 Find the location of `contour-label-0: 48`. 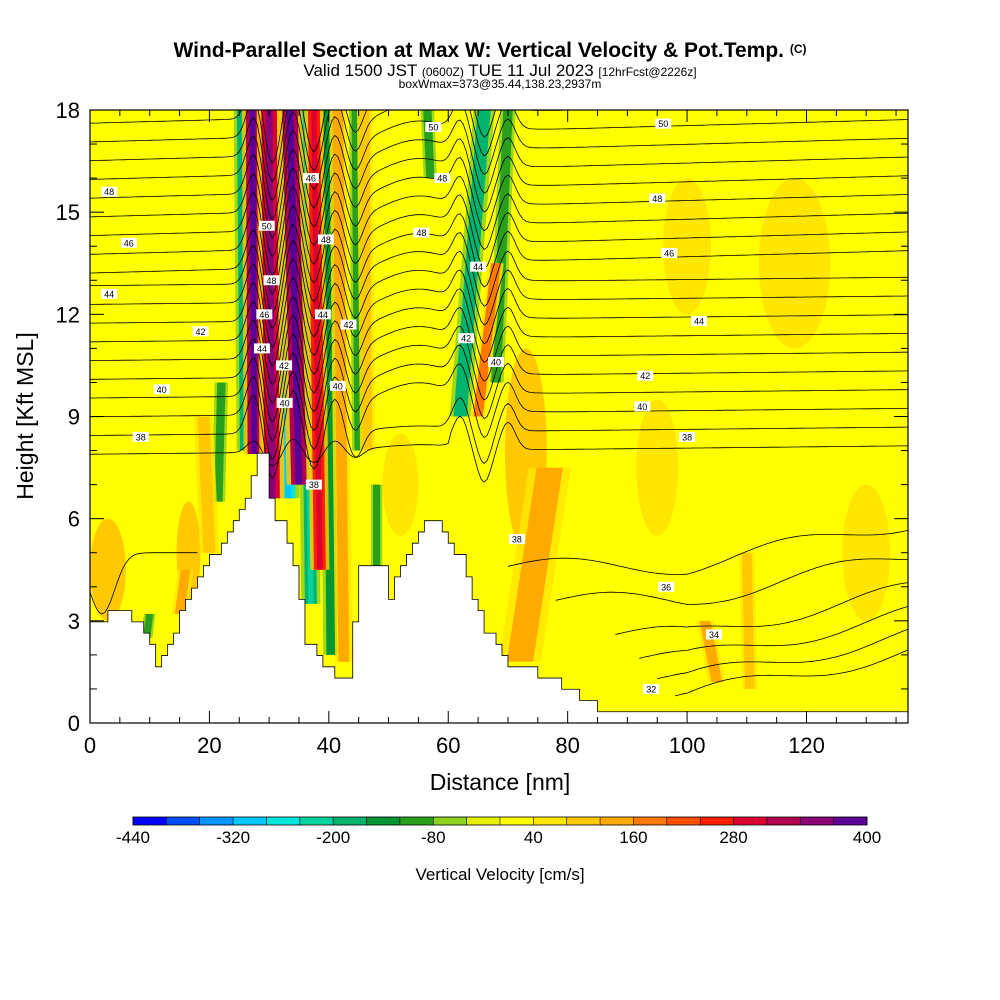

contour-label-0: 48 is located at coordinates (109, 191).